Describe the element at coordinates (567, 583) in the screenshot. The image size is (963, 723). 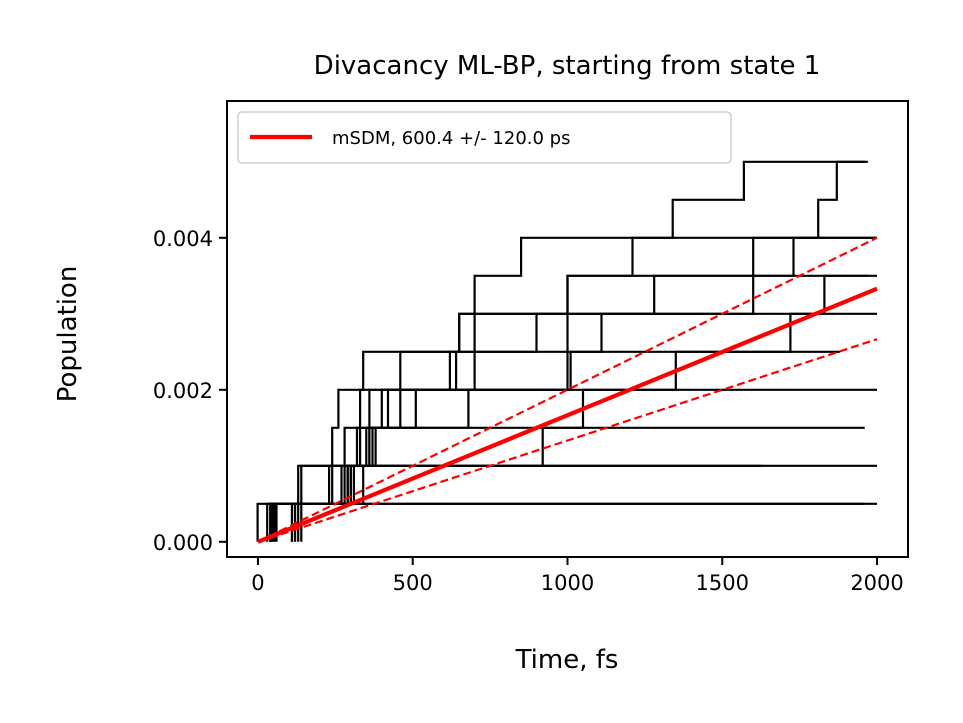
I see `x-tick-label: 1000` at that location.